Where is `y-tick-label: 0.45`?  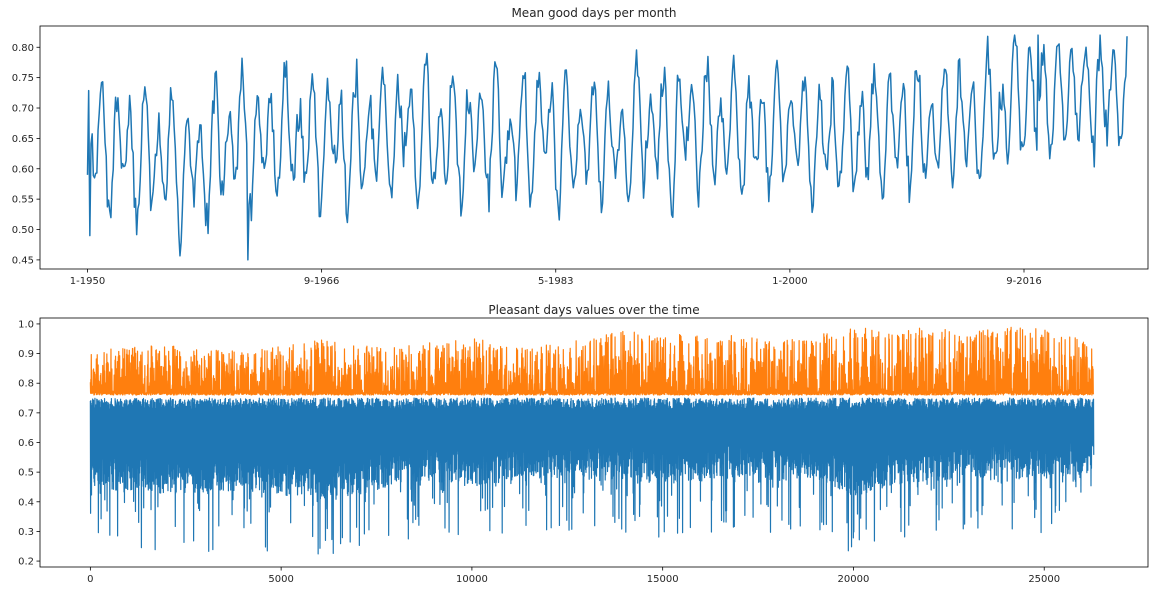
y-tick-label: 0.45 is located at coordinates (23, 260).